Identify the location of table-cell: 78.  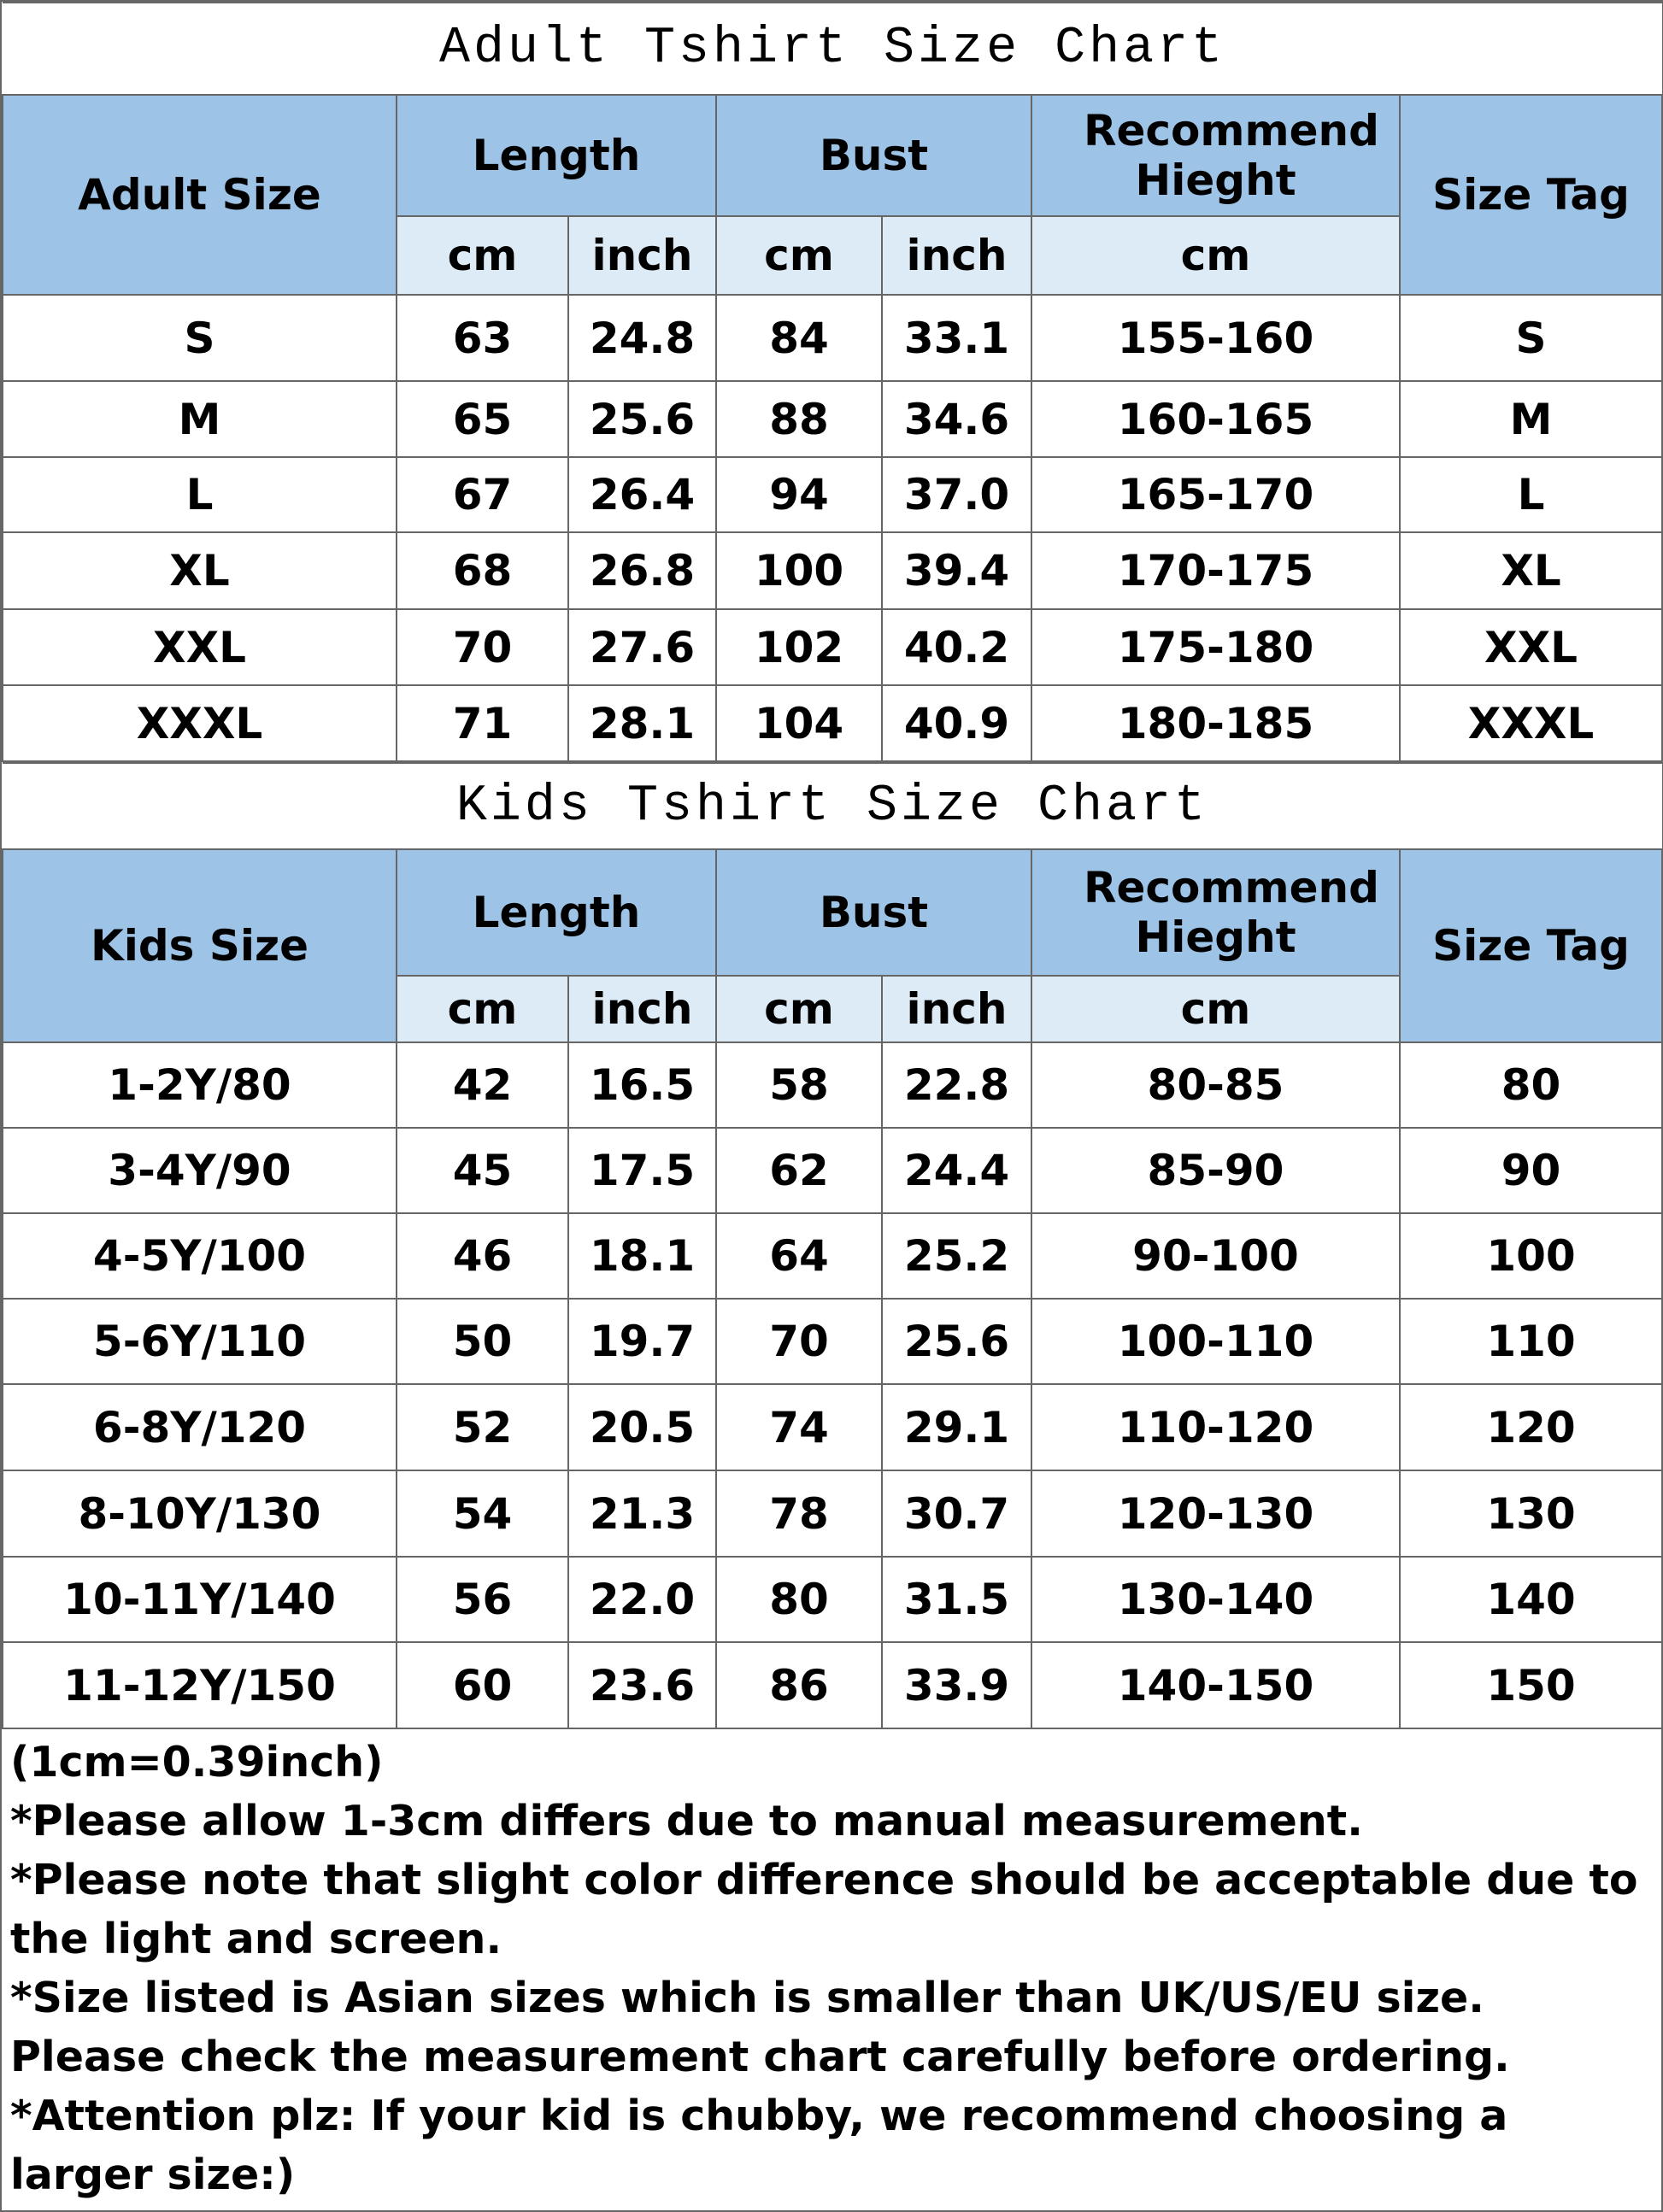
(799, 1514).